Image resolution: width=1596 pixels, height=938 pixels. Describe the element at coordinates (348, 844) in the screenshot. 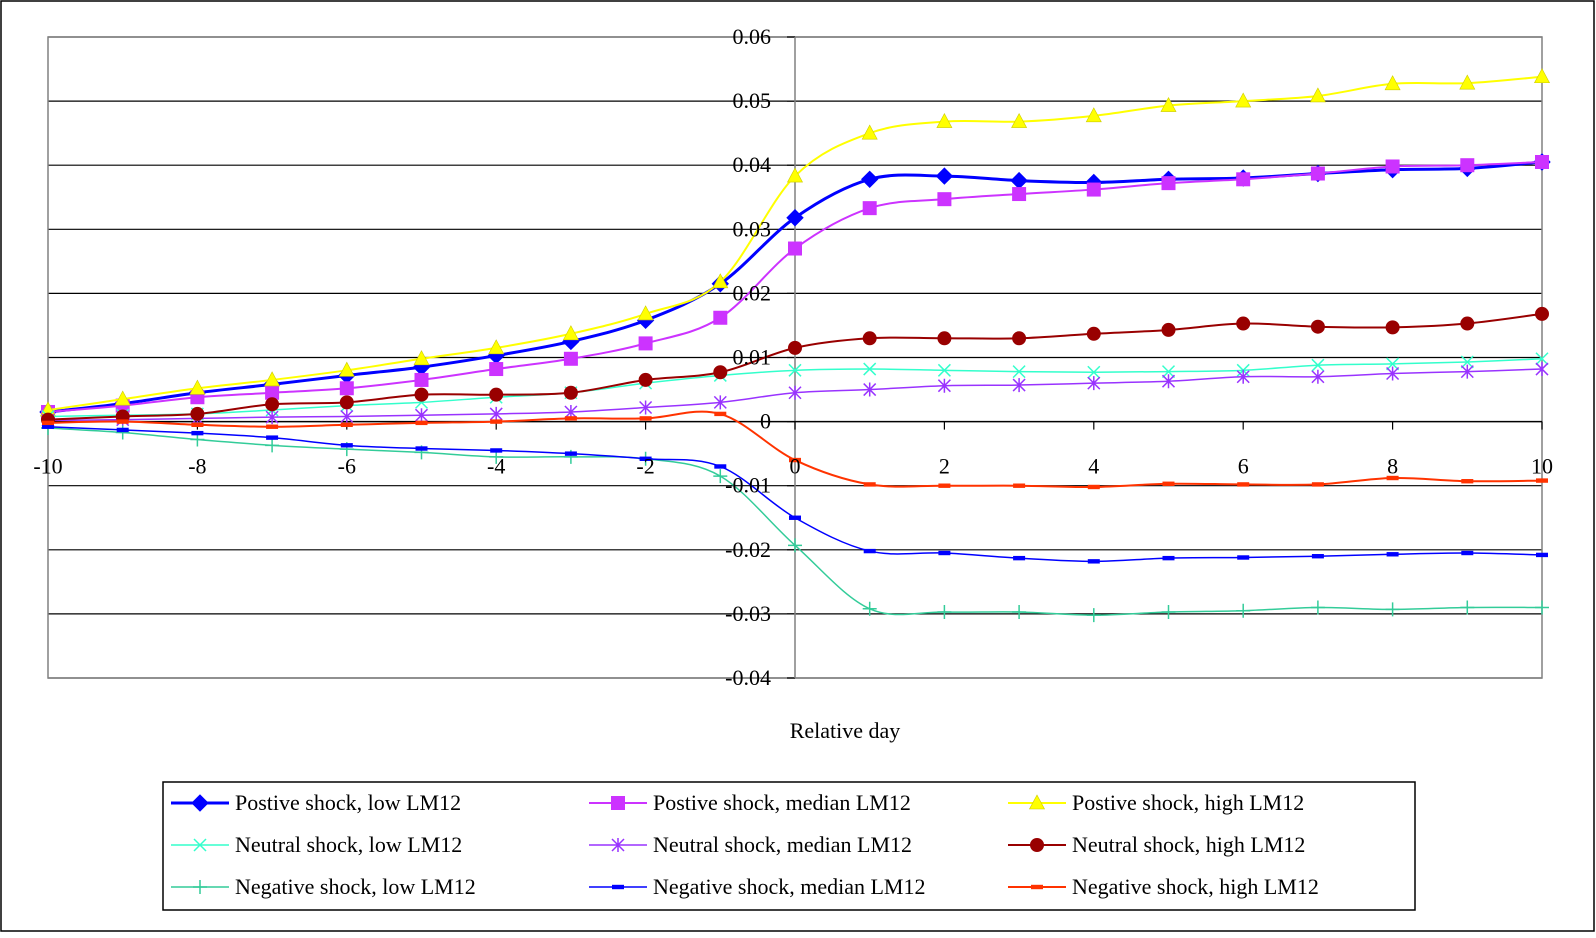

I see `legend-label: Neutral shock, low LM12` at that location.